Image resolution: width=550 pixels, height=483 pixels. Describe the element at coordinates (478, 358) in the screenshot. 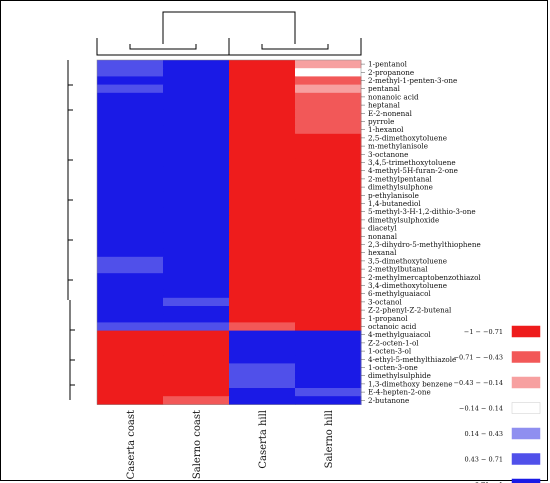

I see `legend-label: −0.71 − −0.43` at that location.